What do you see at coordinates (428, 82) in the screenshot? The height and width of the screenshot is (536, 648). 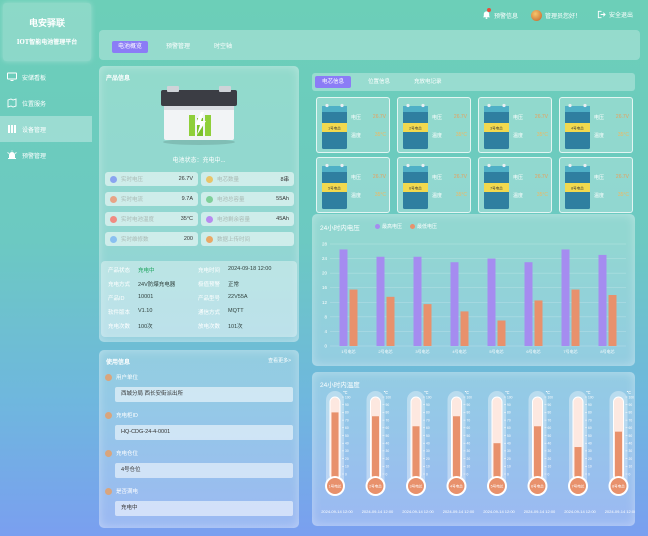 I see `tab-charge-records: 充放电记录` at bounding box center [428, 82].